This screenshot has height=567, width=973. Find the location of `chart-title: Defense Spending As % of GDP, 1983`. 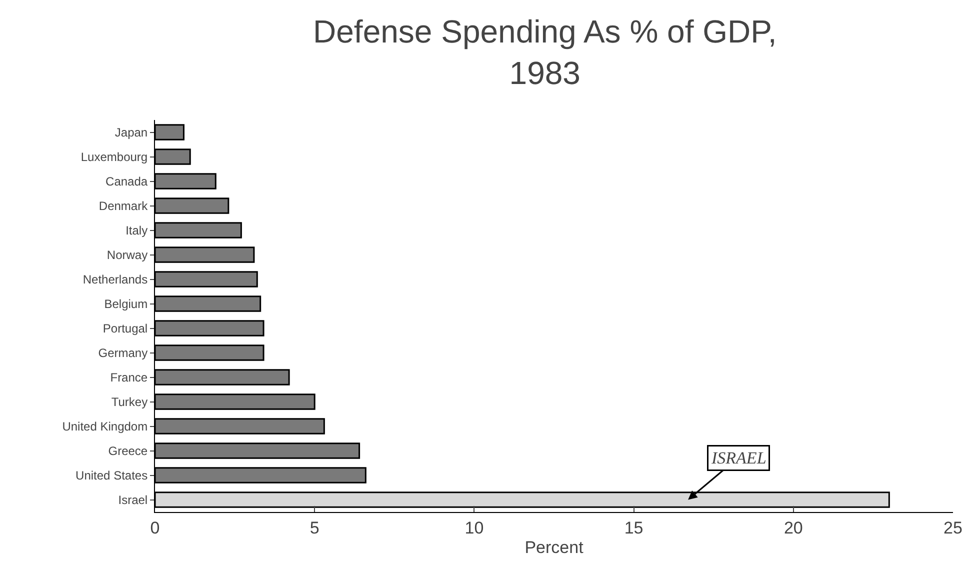

chart-title: Defense Spending As % of GDP, 1983 is located at coordinates (545, 53).